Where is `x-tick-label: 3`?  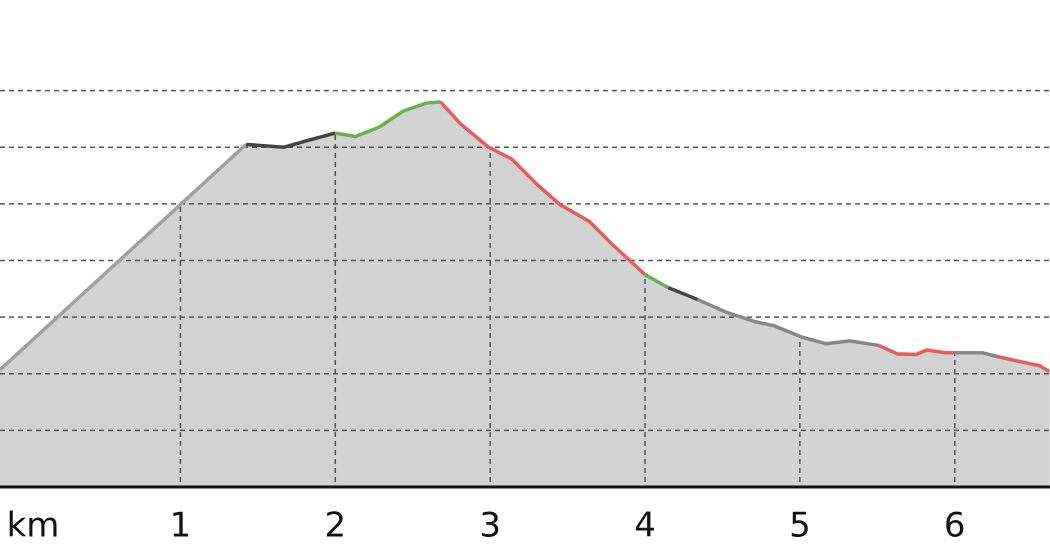 x-tick-label: 3 is located at coordinates (490, 526).